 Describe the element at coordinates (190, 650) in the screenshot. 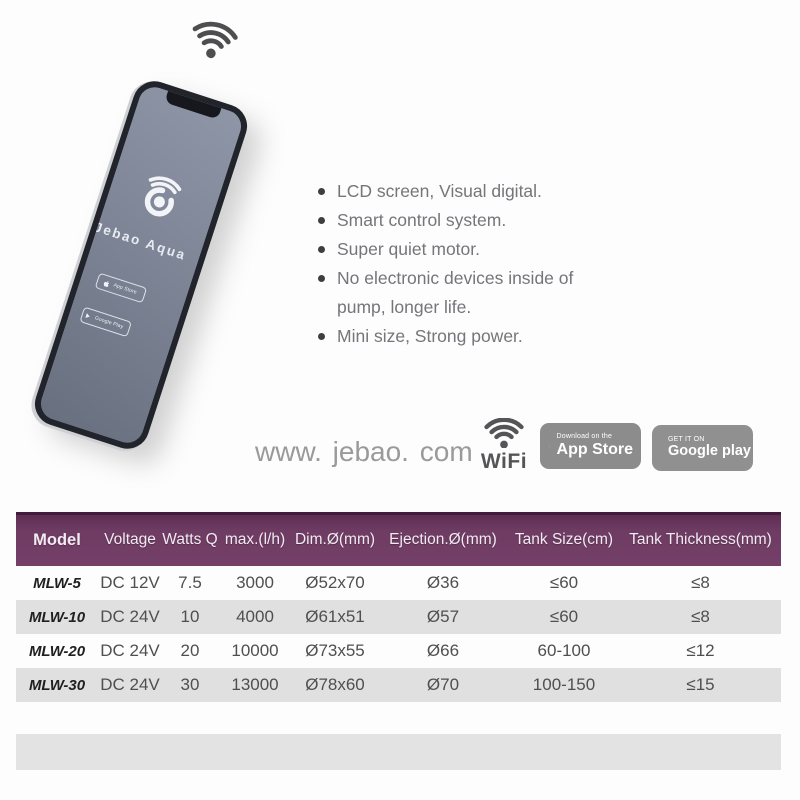

I see `cell-watts: 20` at that location.